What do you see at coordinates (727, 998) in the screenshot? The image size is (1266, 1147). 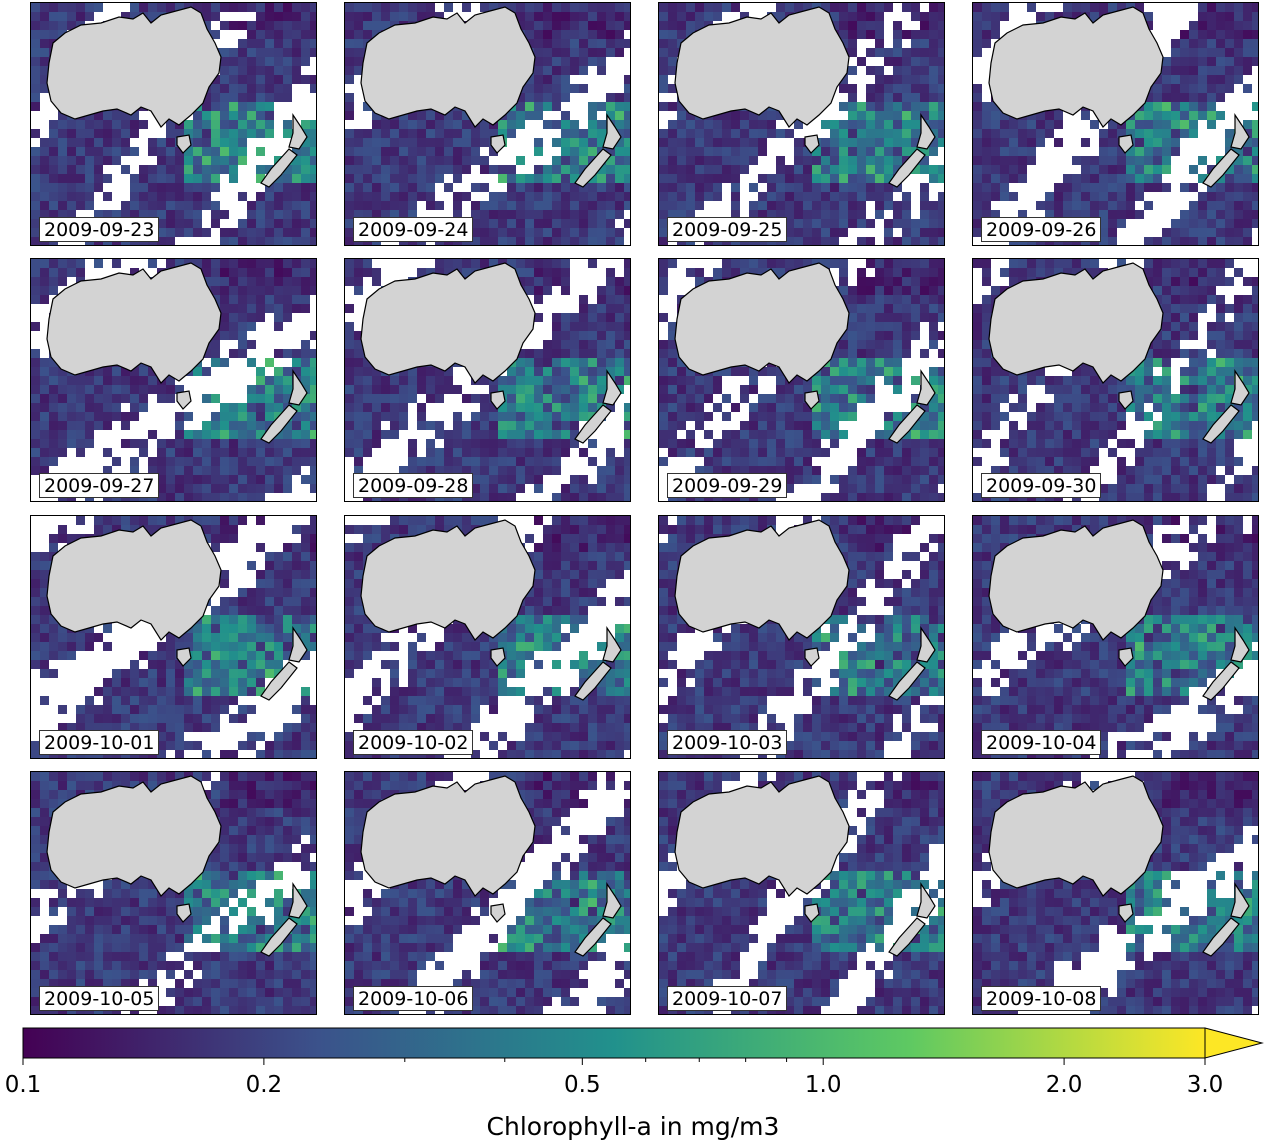 I see `panel-date-label: 2009-10-07` at bounding box center [727, 998].